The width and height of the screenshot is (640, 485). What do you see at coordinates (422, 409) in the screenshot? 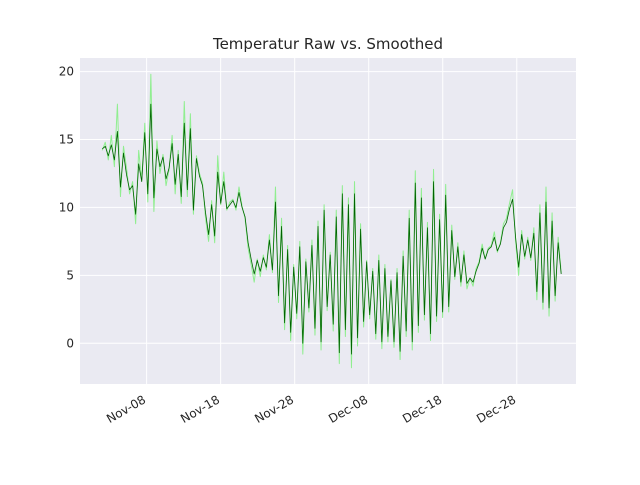
I see `x-tick-label: Dec-18` at bounding box center [422, 409].